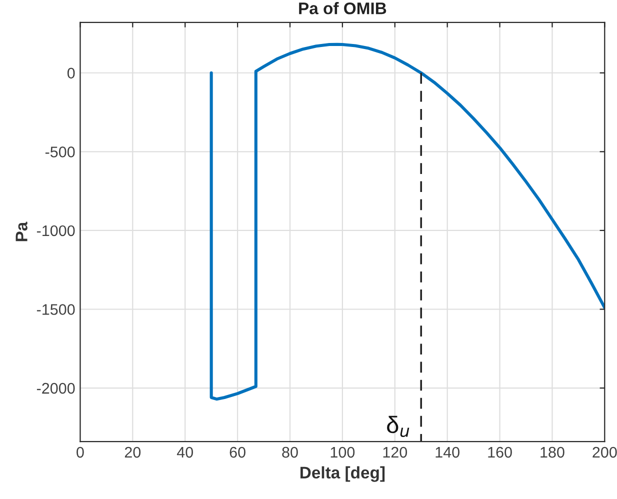 The height and width of the screenshot is (499, 617). I want to click on x-tick-label: 120, so click(395, 452).